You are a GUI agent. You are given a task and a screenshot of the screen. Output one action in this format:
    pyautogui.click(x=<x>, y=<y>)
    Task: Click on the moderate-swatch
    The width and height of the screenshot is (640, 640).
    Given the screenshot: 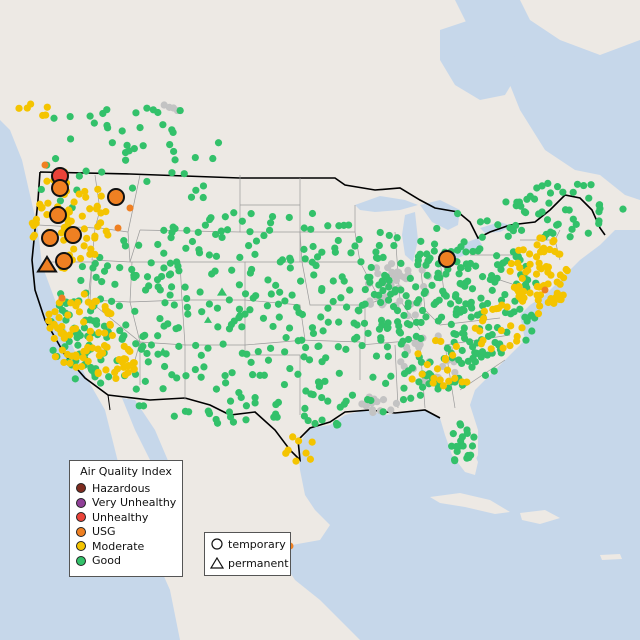 What is the action you would take?
    pyautogui.click(x=81, y=546)
    